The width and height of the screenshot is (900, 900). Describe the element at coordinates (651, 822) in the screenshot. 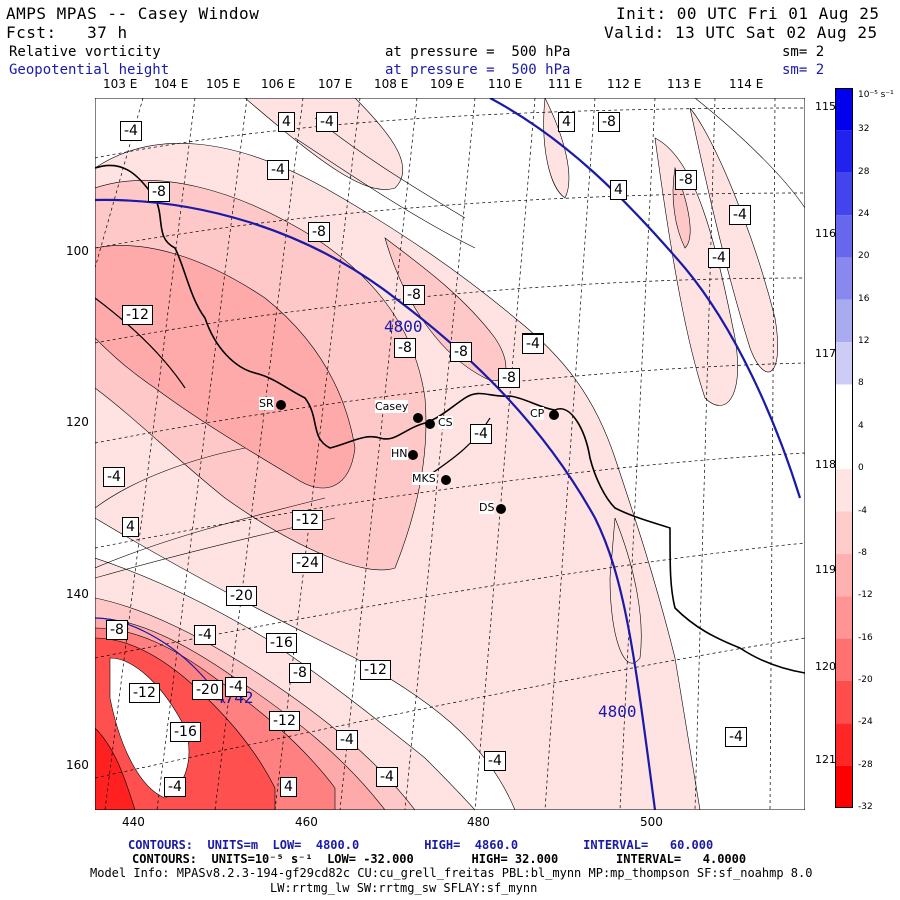

I see `x-tick: 500` at that location.